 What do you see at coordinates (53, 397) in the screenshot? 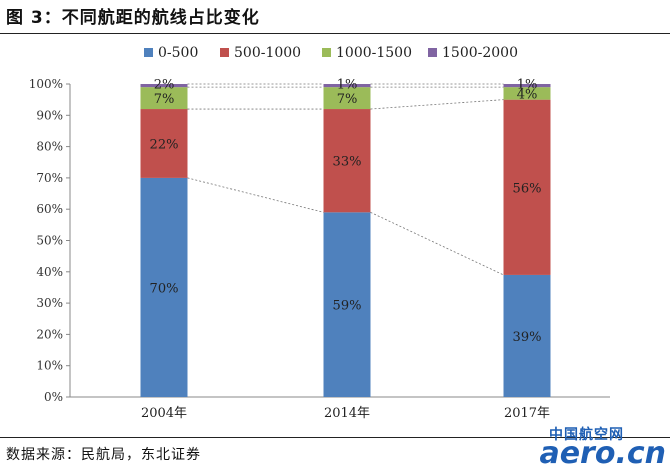
I see `y-tick-label: 0%` at bounding box center [53, 397].